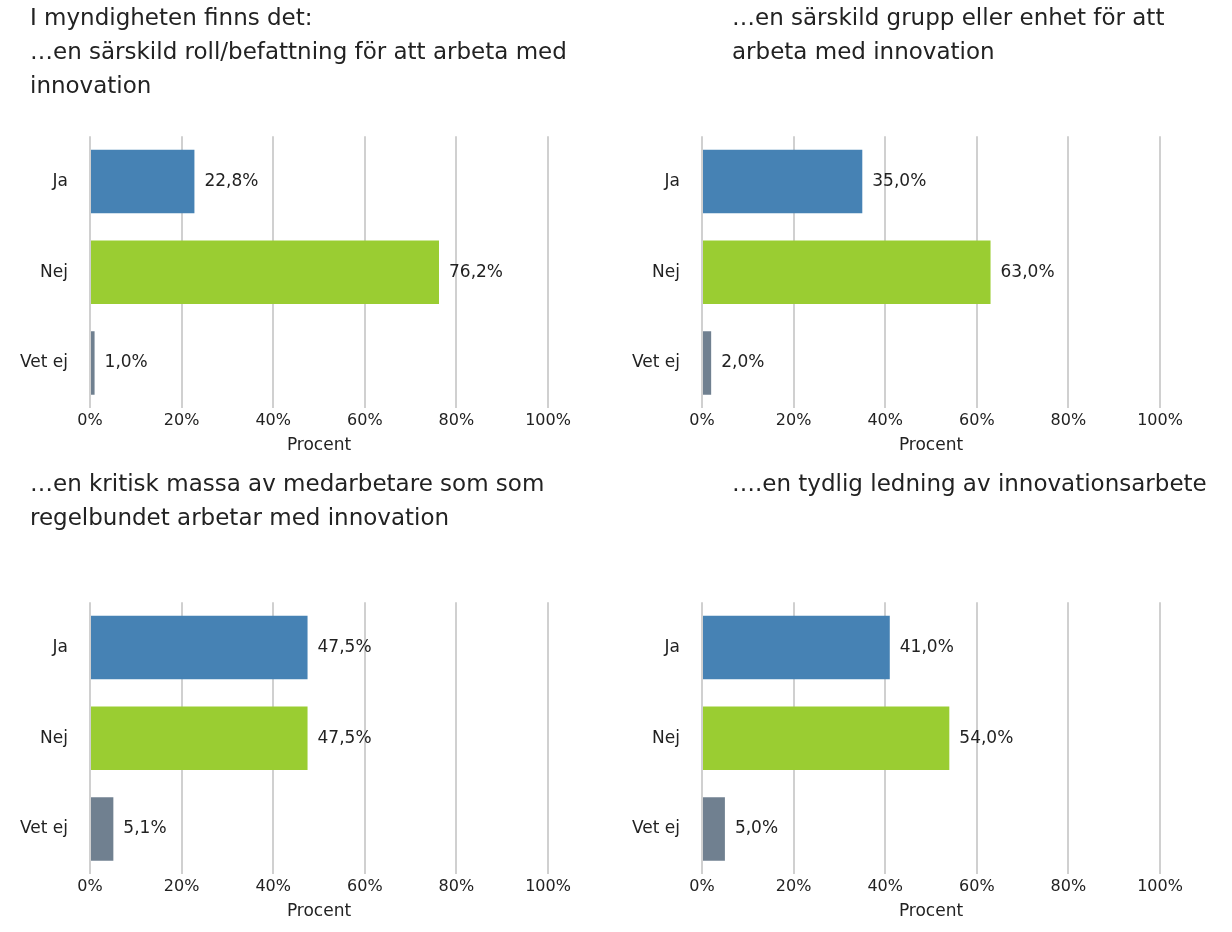  Describe the element at coordinates (970, 483) in the screenshot. I see `chart-title: ….en tydlig ledning av innovationsarbete` at that location.